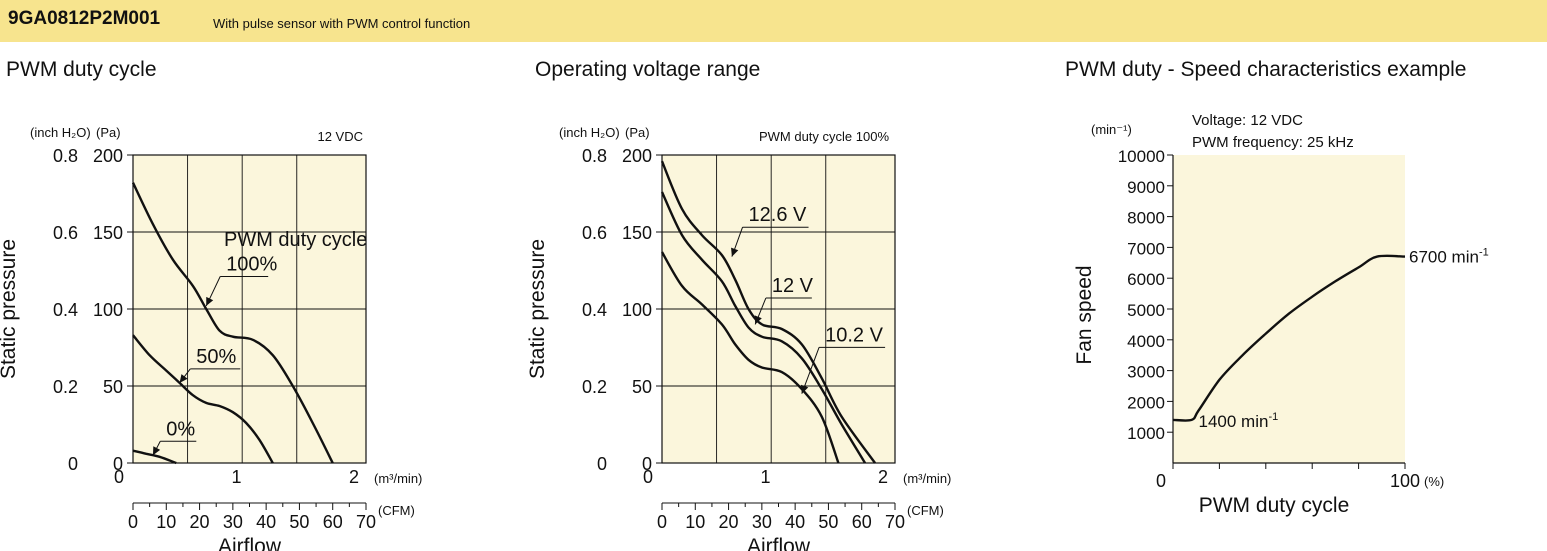  What do you see at coordinates (60, 132) in the screenshot?
I see `pwm-duty-cycle-y2-units: (inch H₂O)` at bounding box center [60, 132].